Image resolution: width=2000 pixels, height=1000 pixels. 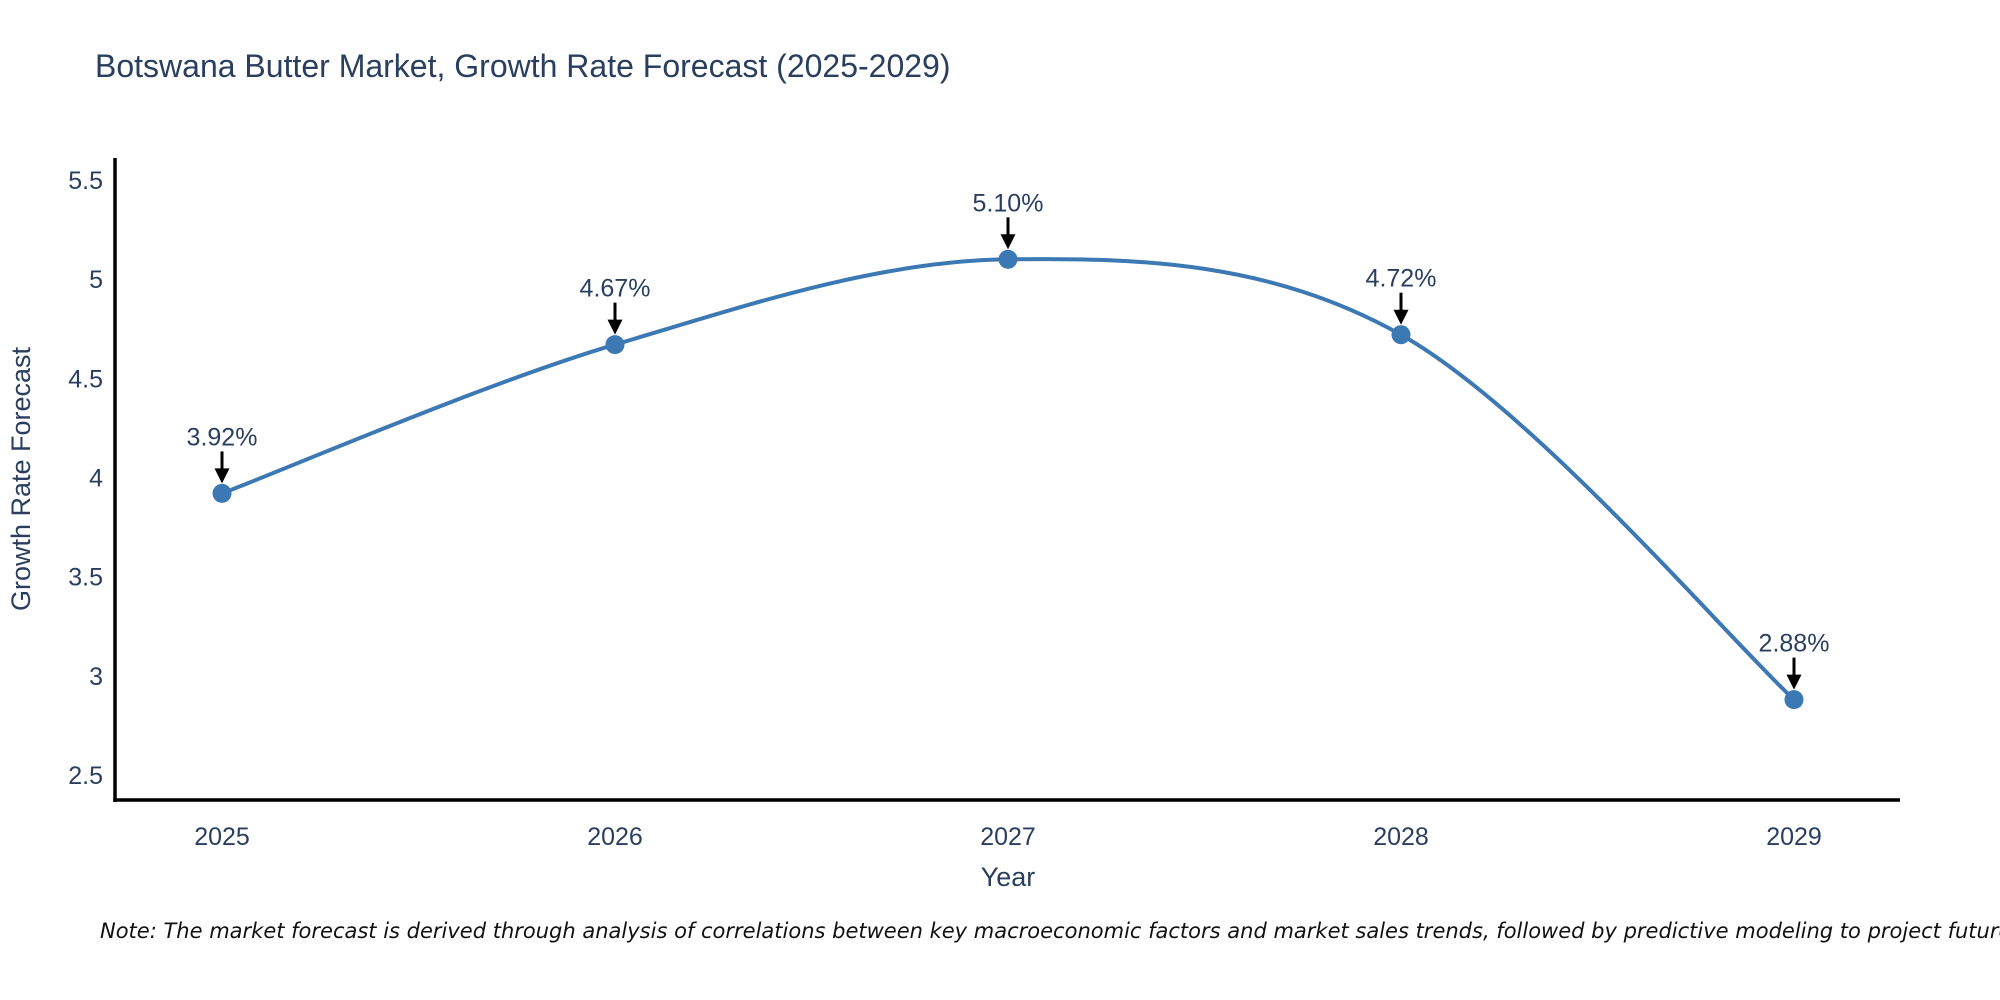 I want to click on y-tick-label: 3.5, so click(x=85, y=578).